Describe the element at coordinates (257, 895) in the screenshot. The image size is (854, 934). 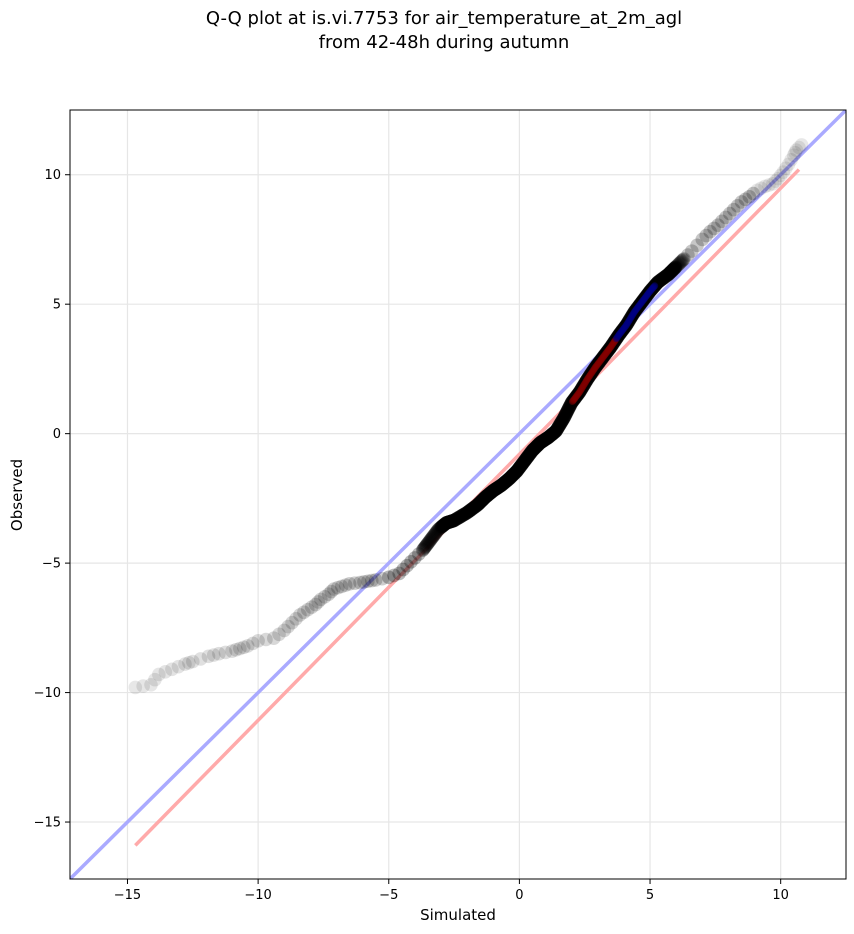
I see `x-tick-label: −10` at that location.